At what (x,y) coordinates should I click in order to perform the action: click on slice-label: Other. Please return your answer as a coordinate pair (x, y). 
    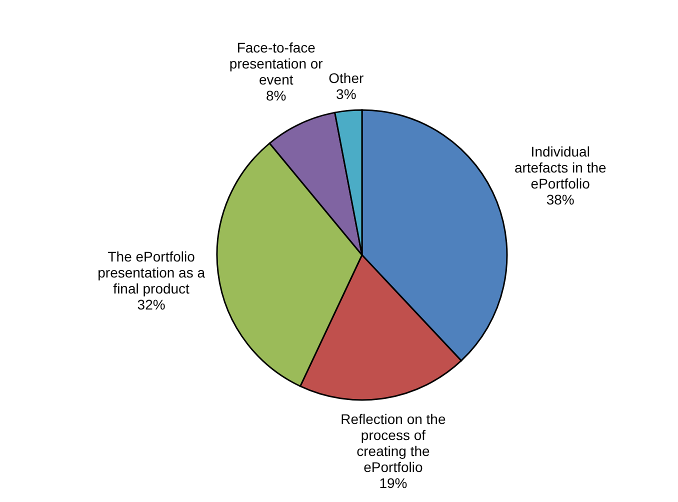
    Looking at the image, I should click on (346, 78).